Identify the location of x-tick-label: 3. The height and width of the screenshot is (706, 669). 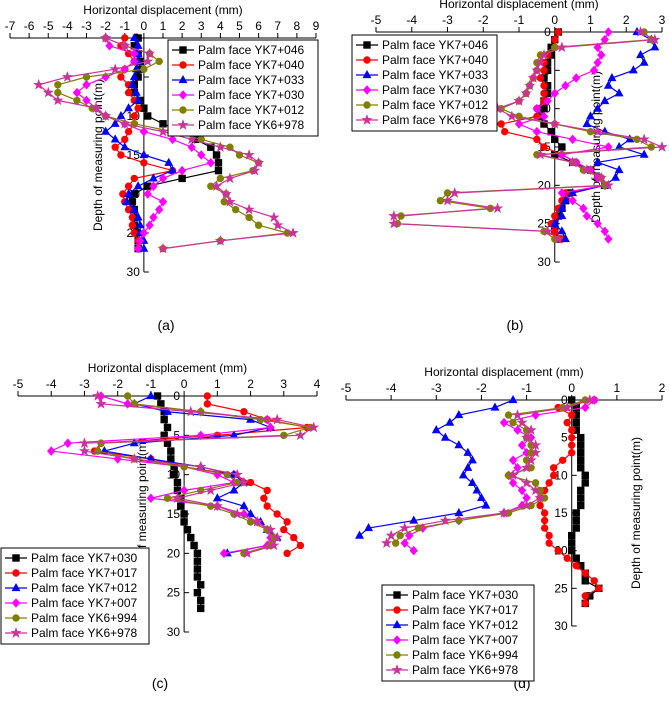
(283, 384).